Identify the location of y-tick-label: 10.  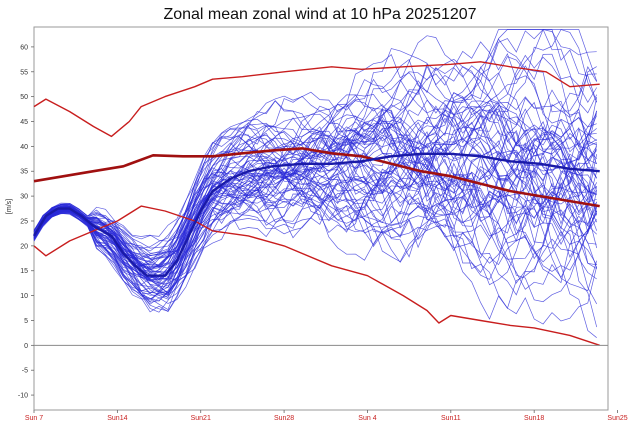
(24, 296).